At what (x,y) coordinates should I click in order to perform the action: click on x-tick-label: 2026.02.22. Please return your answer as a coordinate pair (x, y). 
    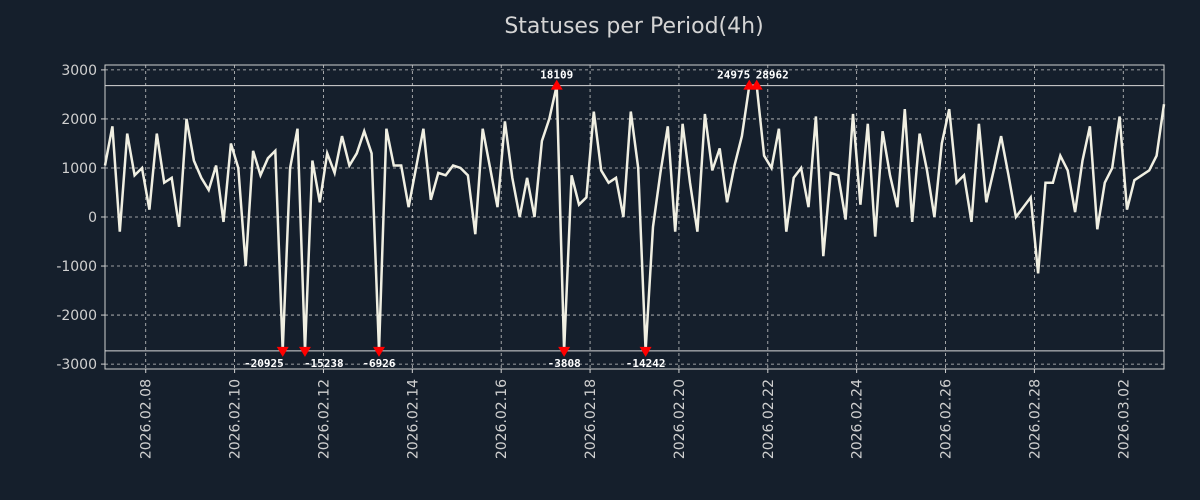
    Looking at the image, I should click on (769, 419).